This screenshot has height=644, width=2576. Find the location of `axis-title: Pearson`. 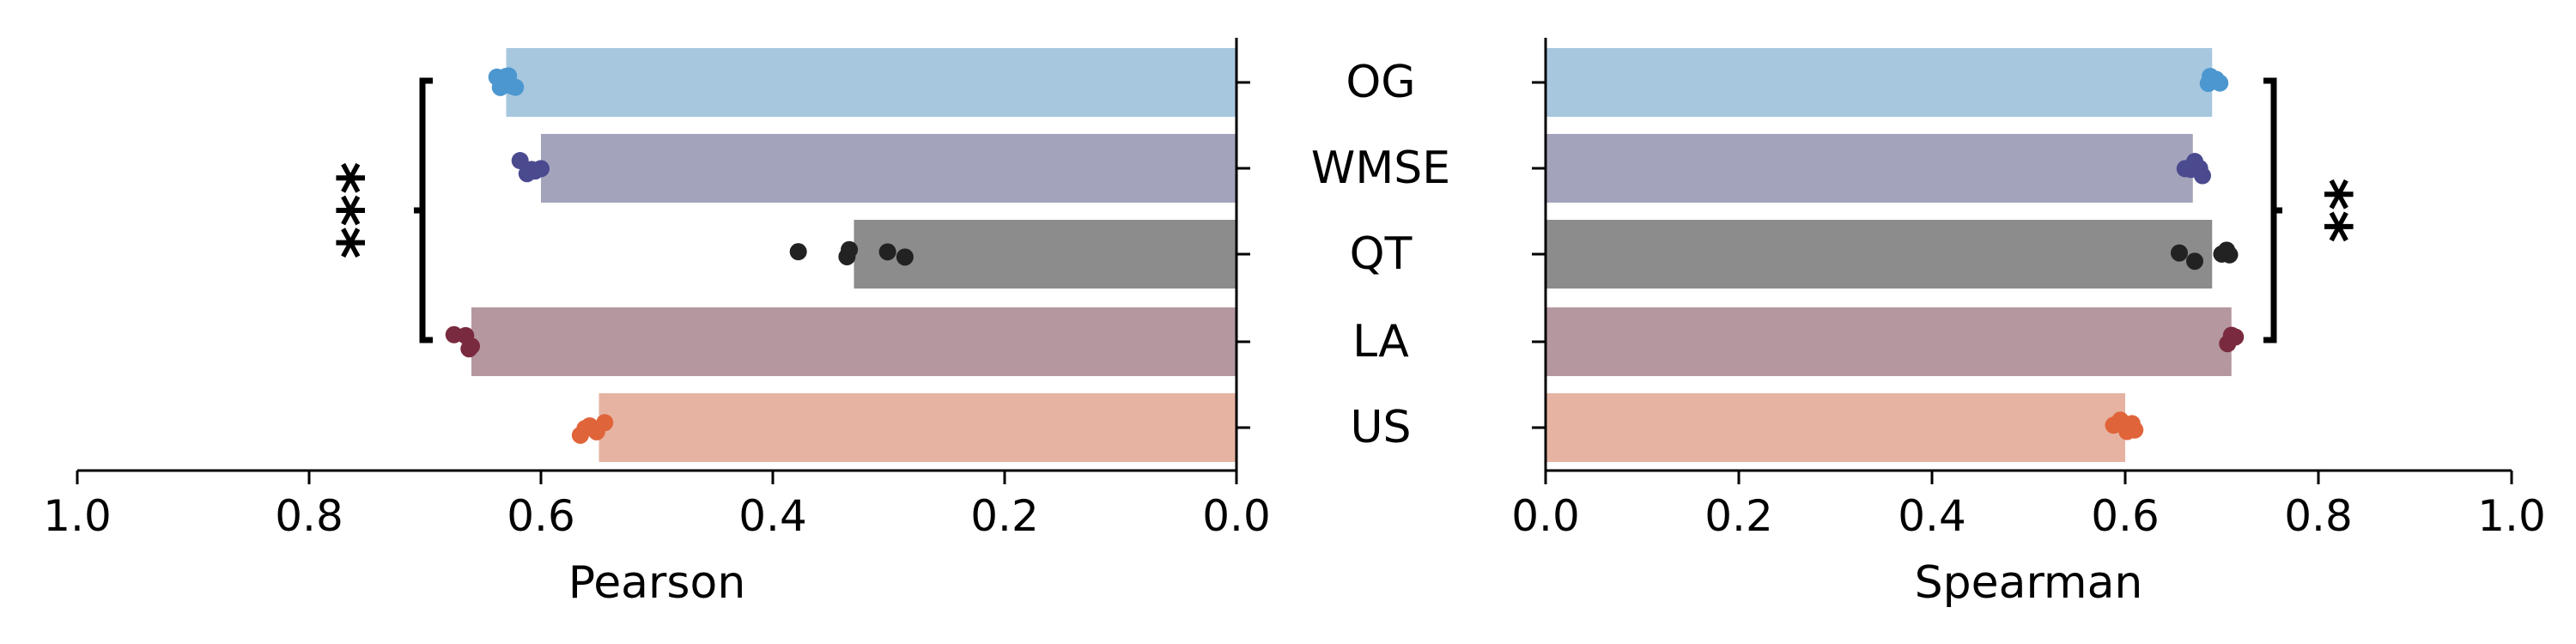

axis-title: Pearson is located at coordinates (657, 583).